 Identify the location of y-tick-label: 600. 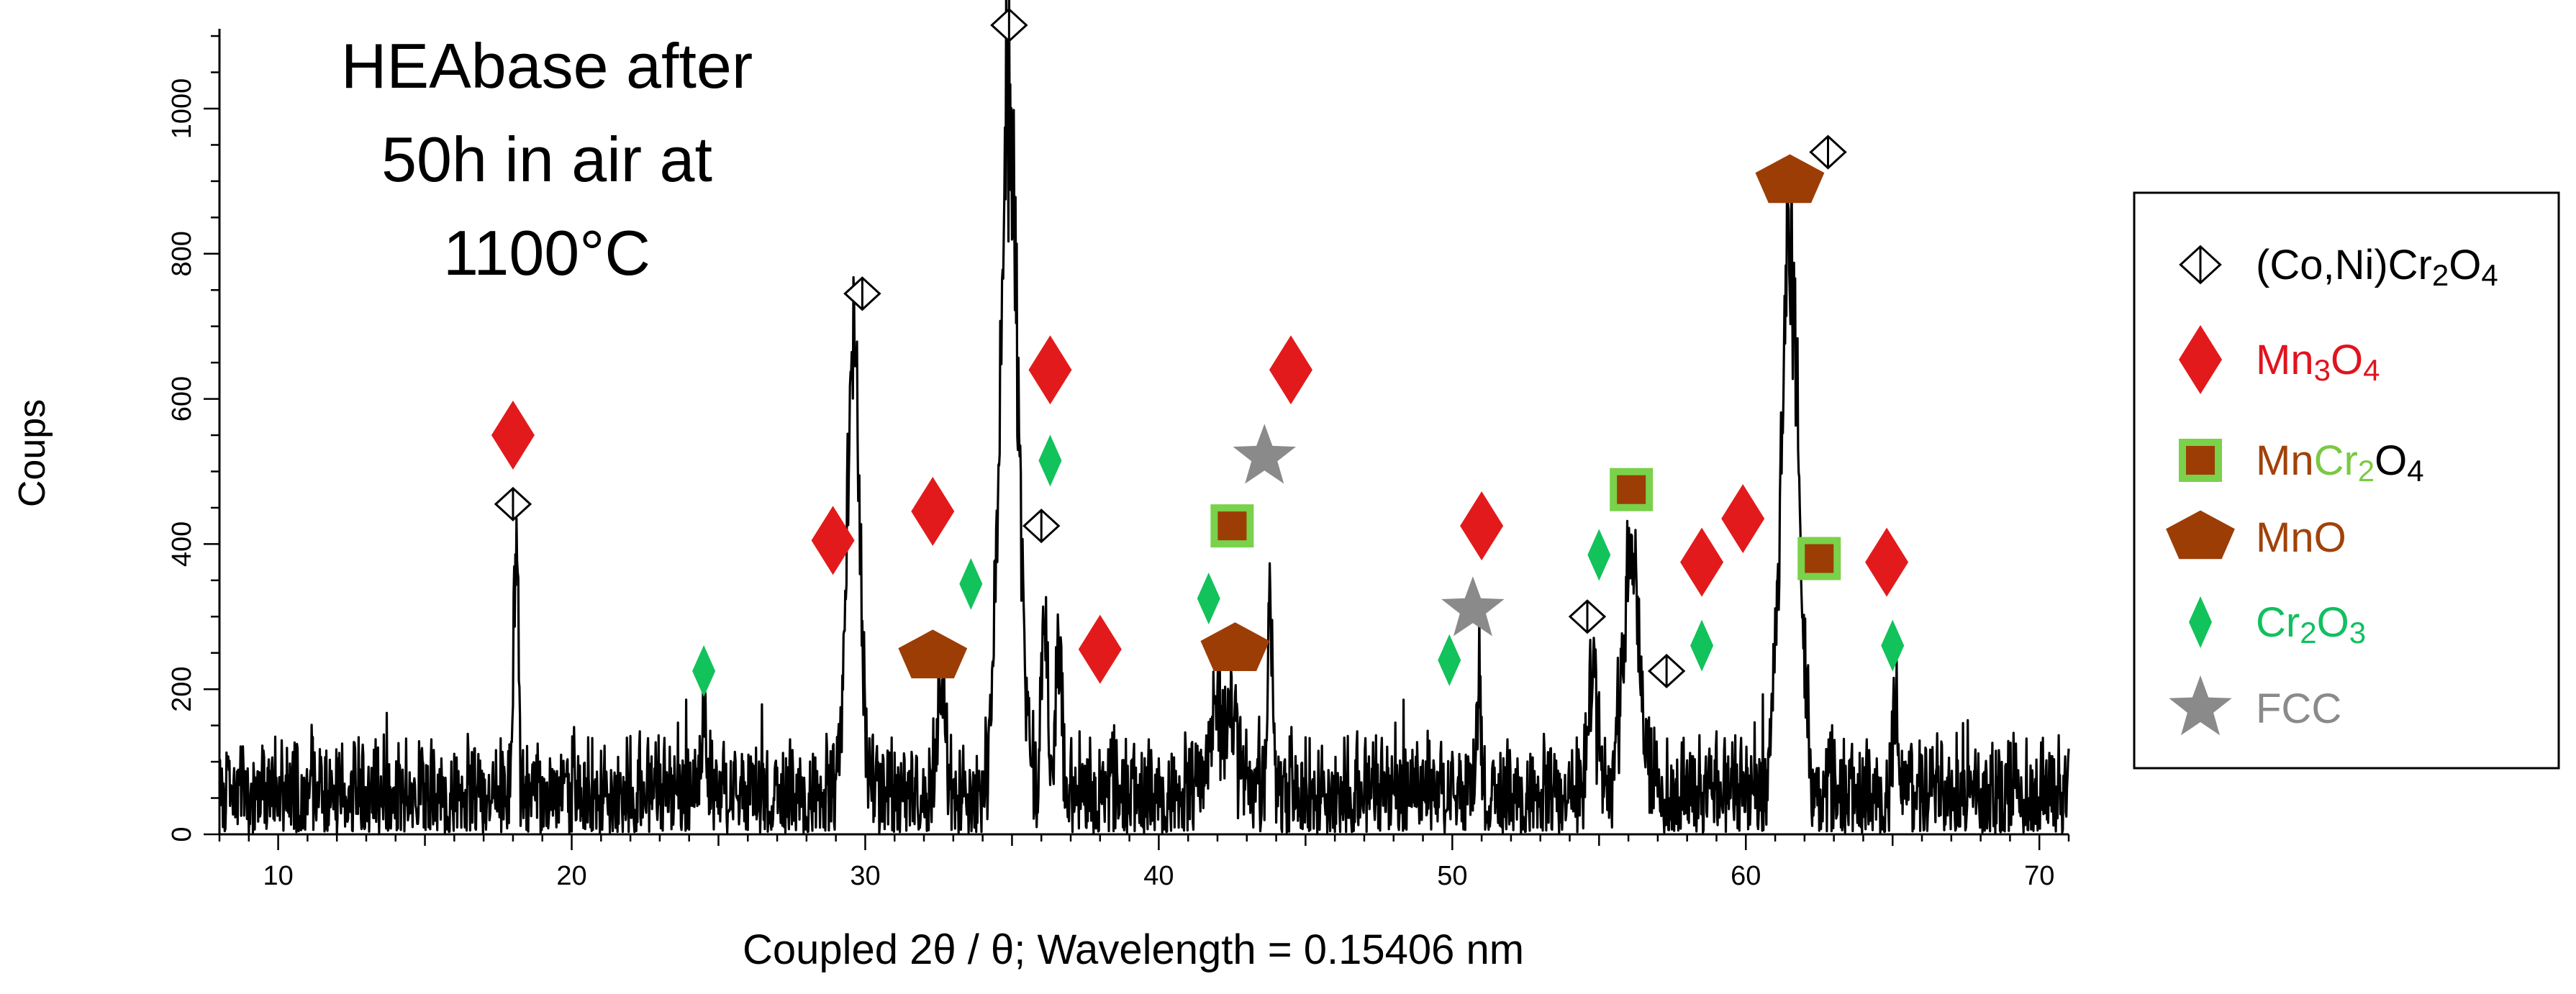
(182, 398).